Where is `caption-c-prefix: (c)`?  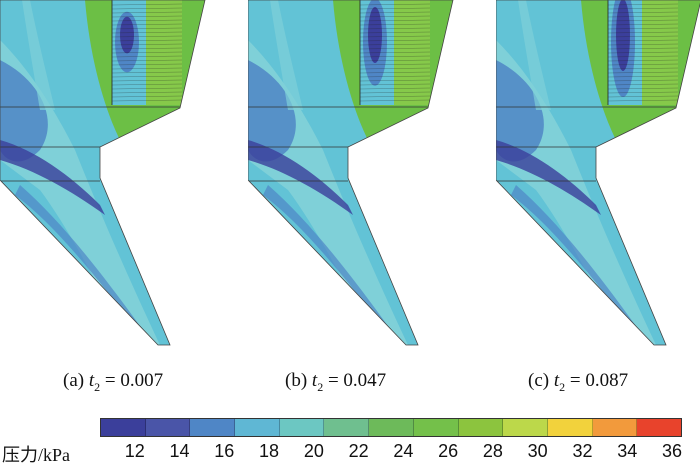 caption-c-prefix: (c) is located at coordinates (541, 380).